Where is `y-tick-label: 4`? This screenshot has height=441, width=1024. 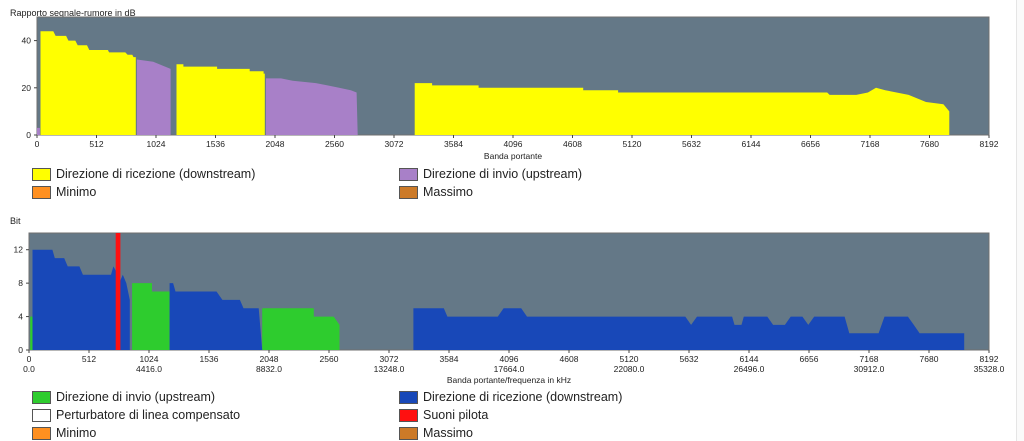
y-tick-label: 4 is located at coordinates (20, 317).